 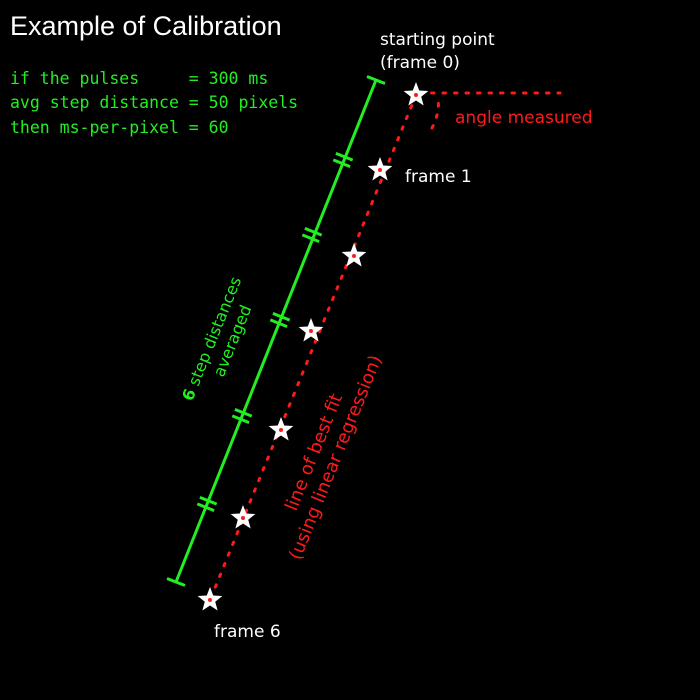 What do you see at coordinates (438, 177) in the screenshot?
I see `frame1-label: frame 1` at bounding box center [438, 177].